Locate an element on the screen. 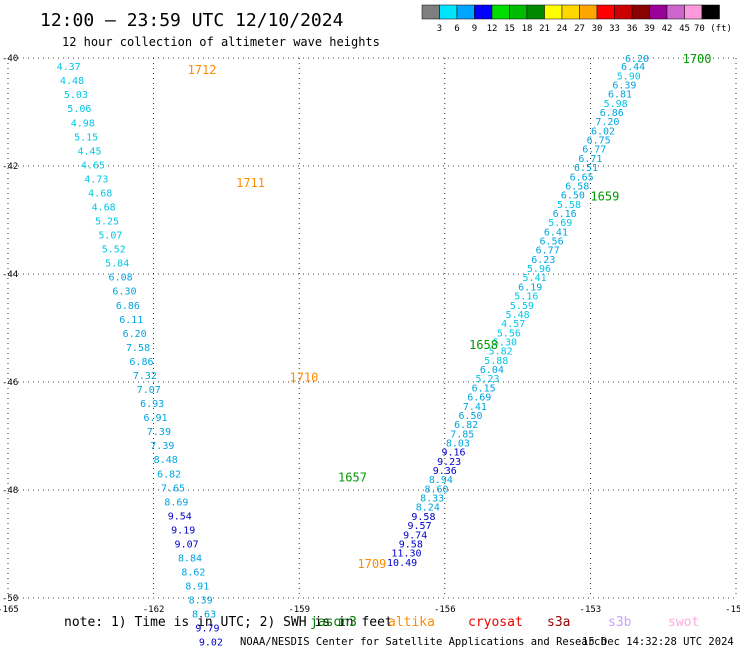 Image resolution: width=740 pixels, height=650 pixels. swh-value-label: 6.58 is located at coordinates (577, 186).